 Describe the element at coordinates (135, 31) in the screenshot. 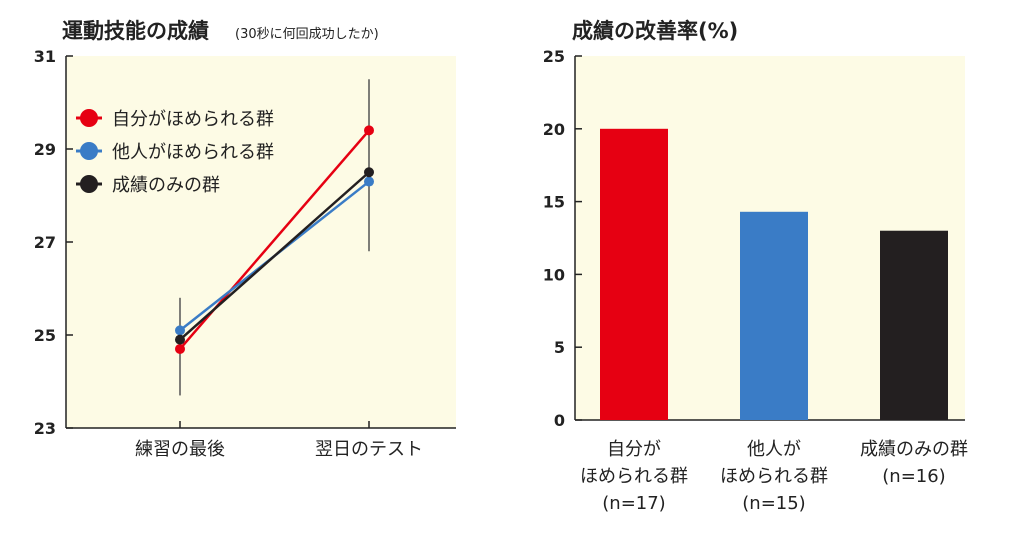

I see `line-chart-title: 運動技能の成績` at that location.